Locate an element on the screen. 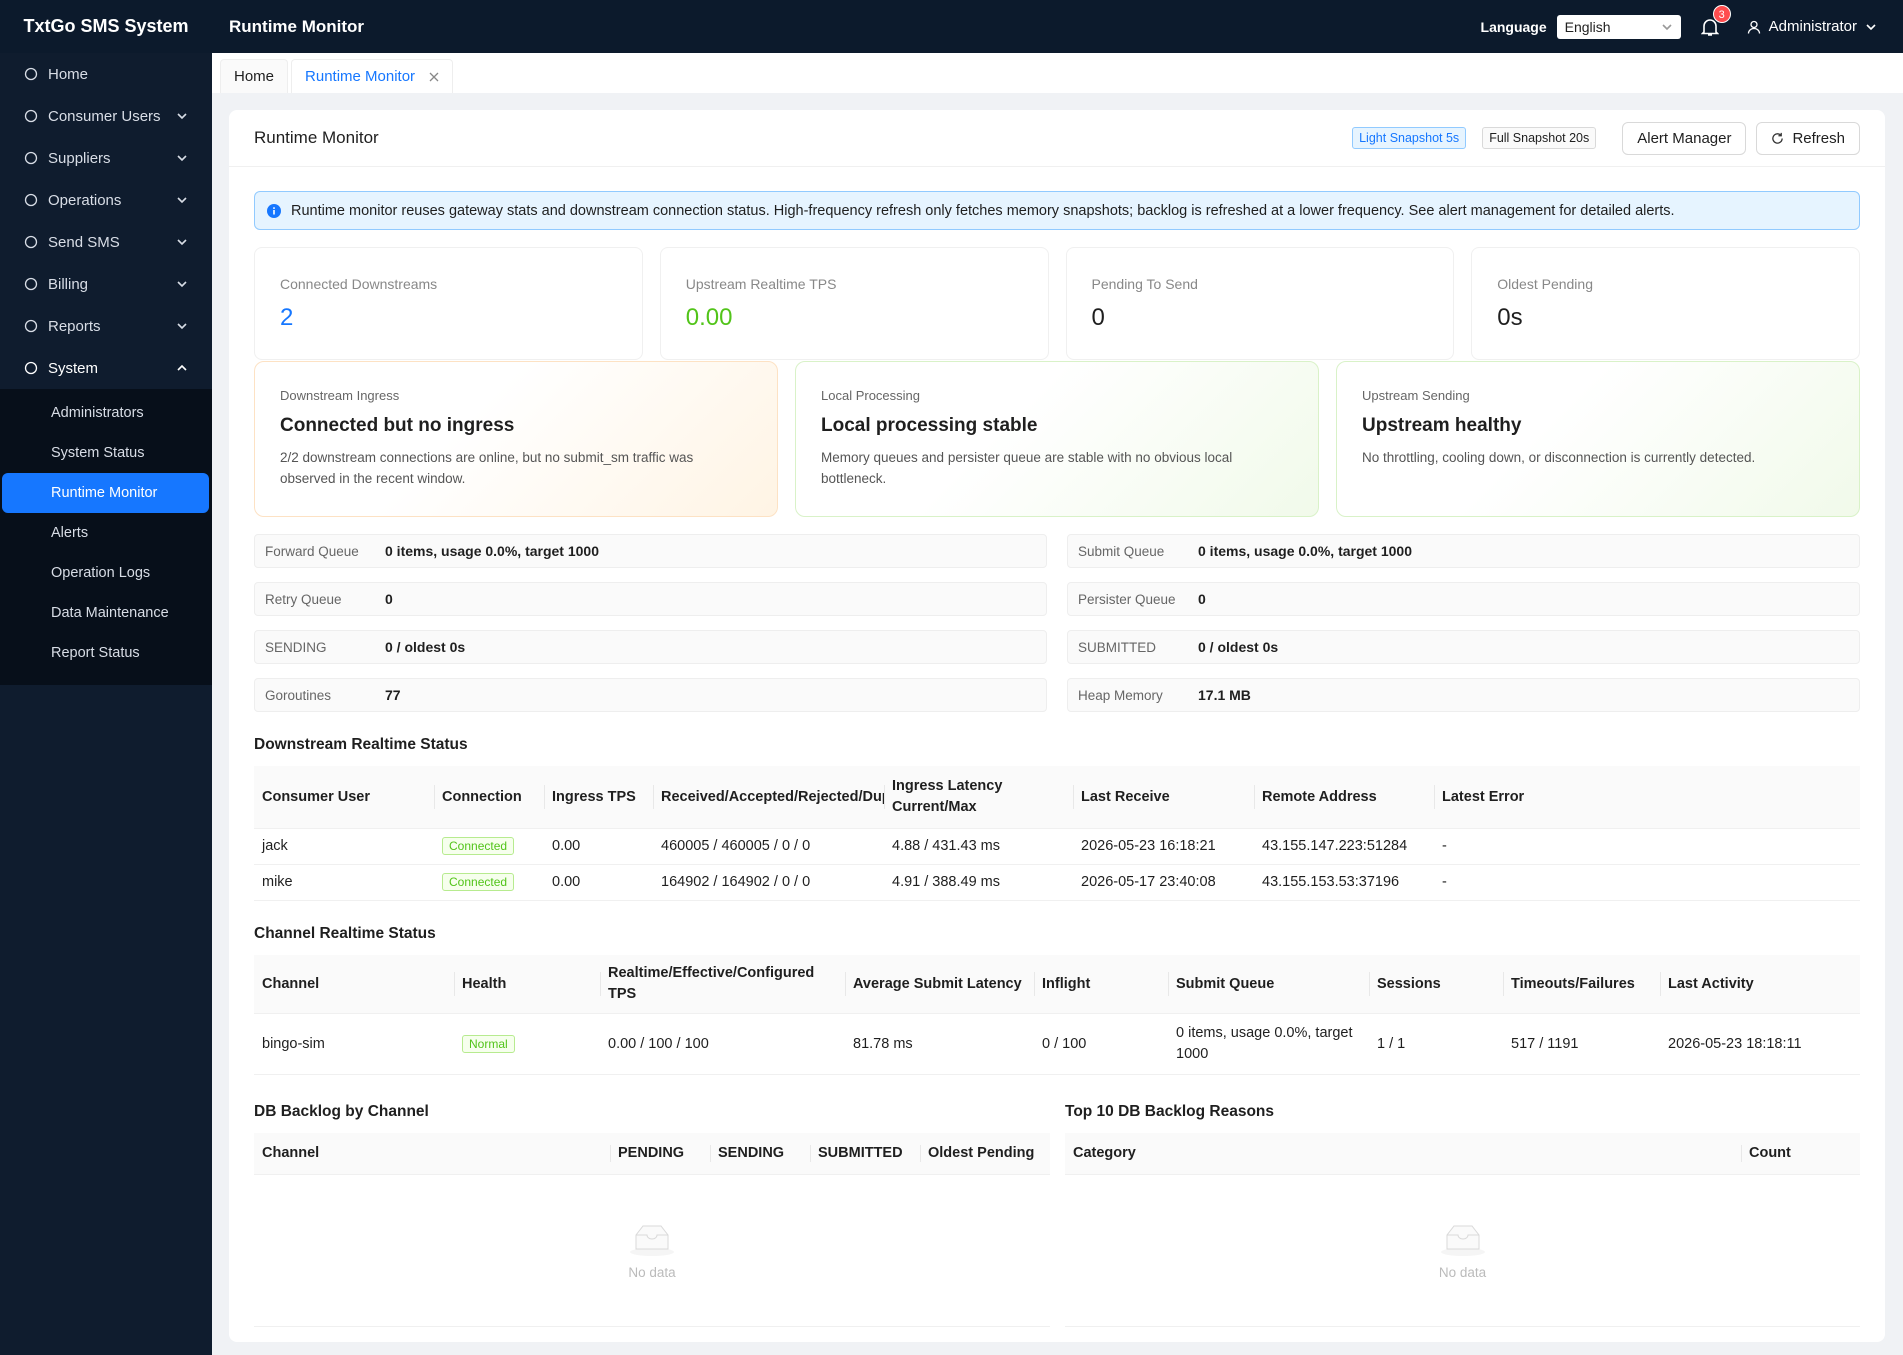 This screenshot has width=1903, height=1355. menu-item: Reports is located at coordinates (106, 326).